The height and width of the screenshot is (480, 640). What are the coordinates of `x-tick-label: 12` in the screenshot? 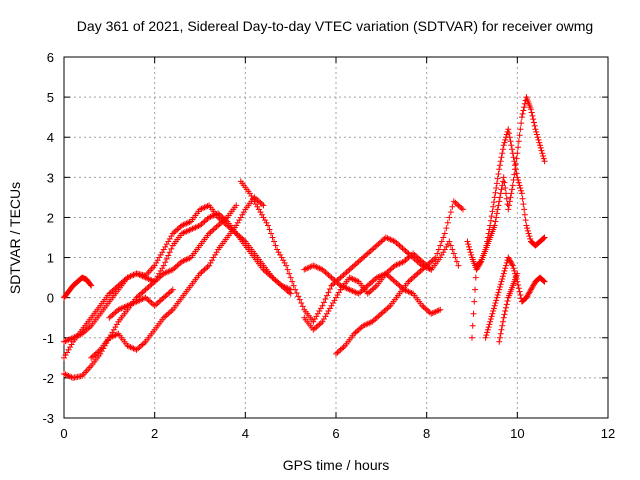 It's located at (608, 433).